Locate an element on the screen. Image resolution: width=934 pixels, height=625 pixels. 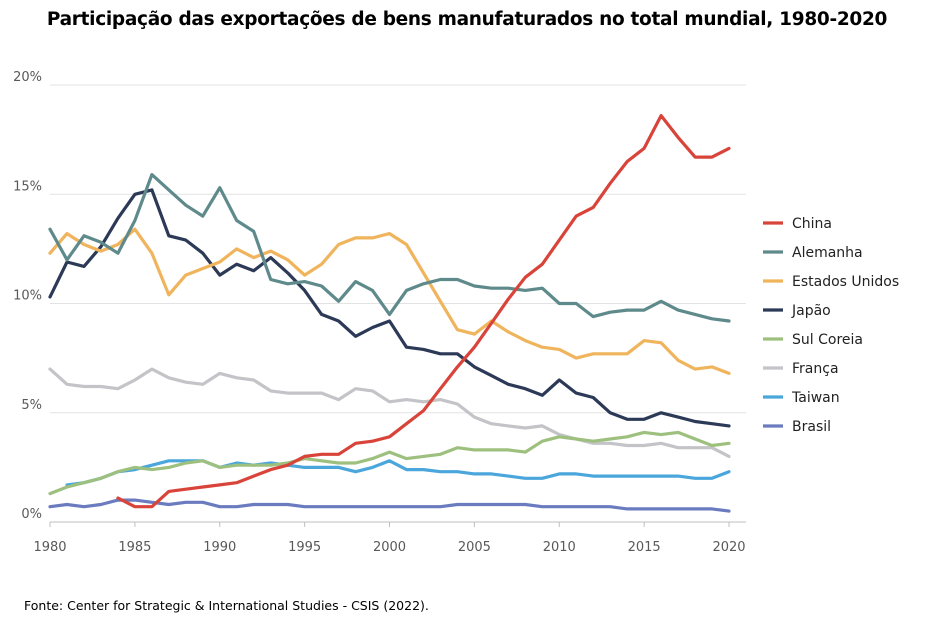
legend-item-brasil: Brasil is located at coordinates (797, 427).